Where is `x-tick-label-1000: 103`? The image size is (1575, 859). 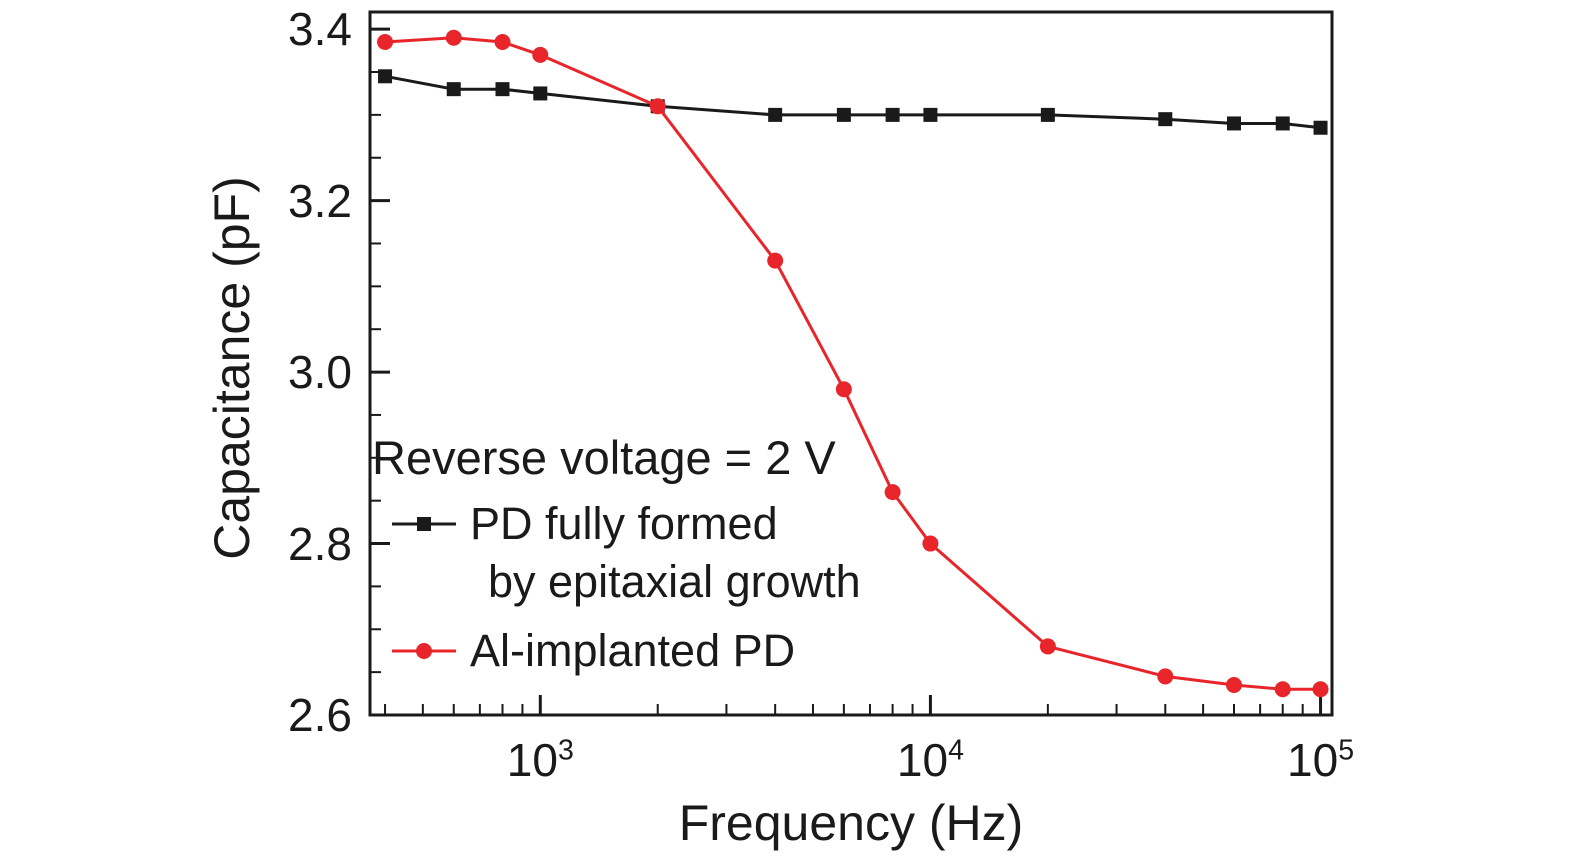 x-tick-label-1000: 103 is located at coordinates (540, 760).